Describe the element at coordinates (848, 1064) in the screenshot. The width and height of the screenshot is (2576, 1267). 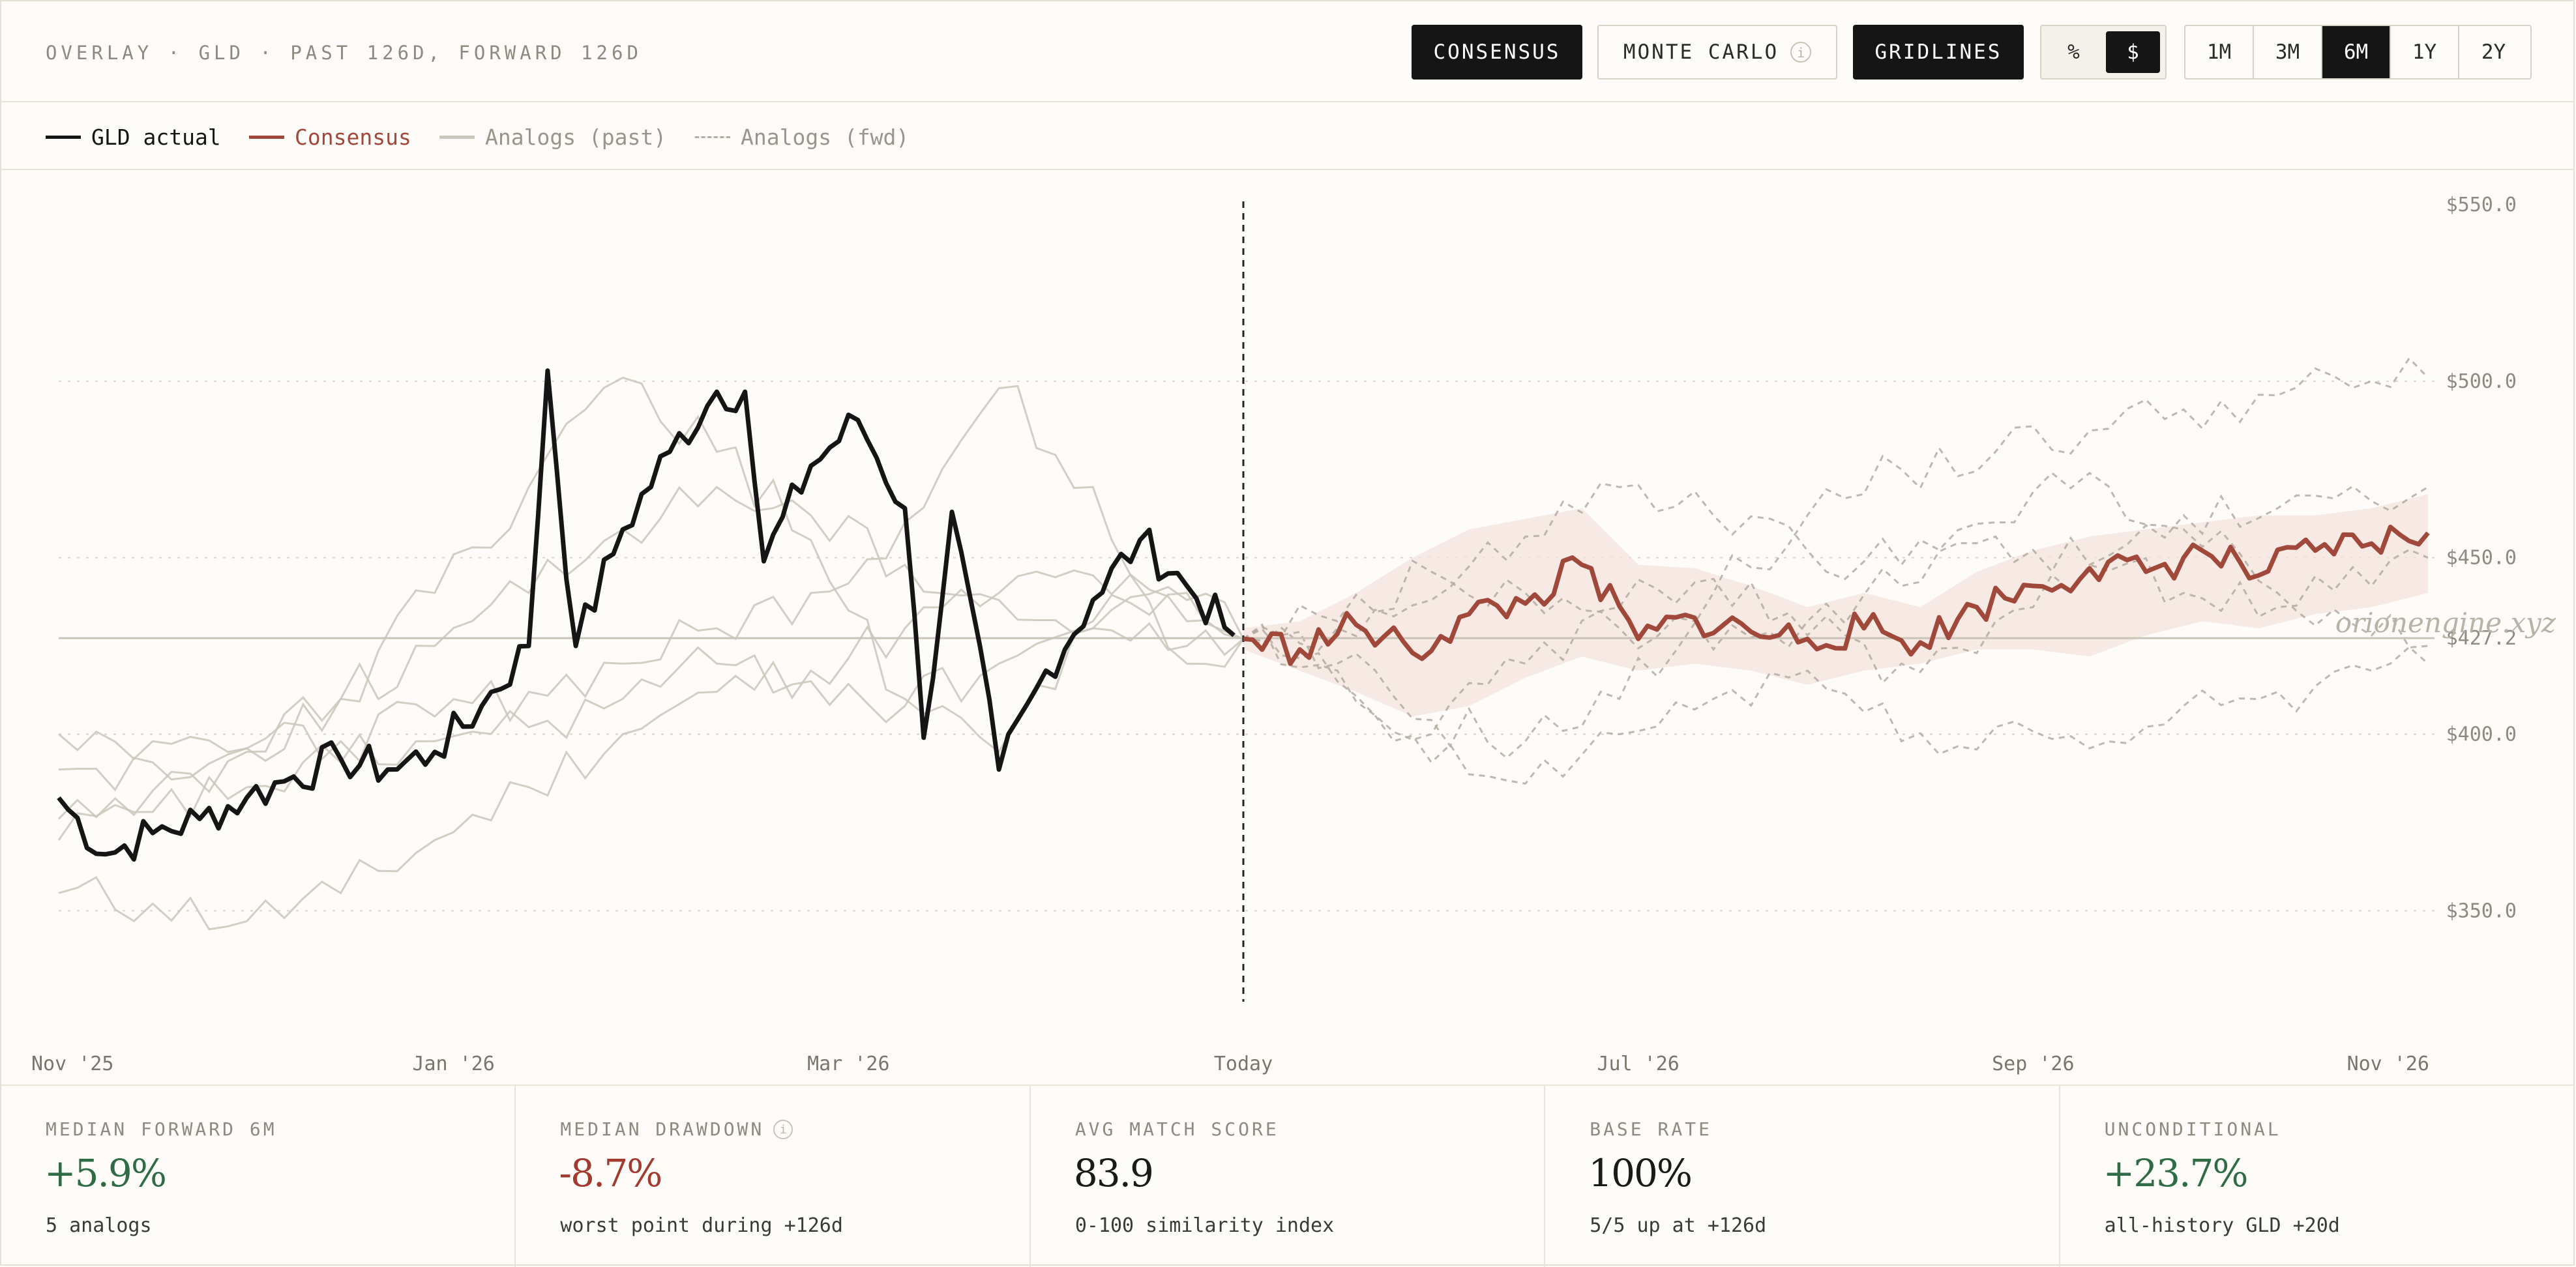
I see `x-tick-label: Mar '26` at that location.